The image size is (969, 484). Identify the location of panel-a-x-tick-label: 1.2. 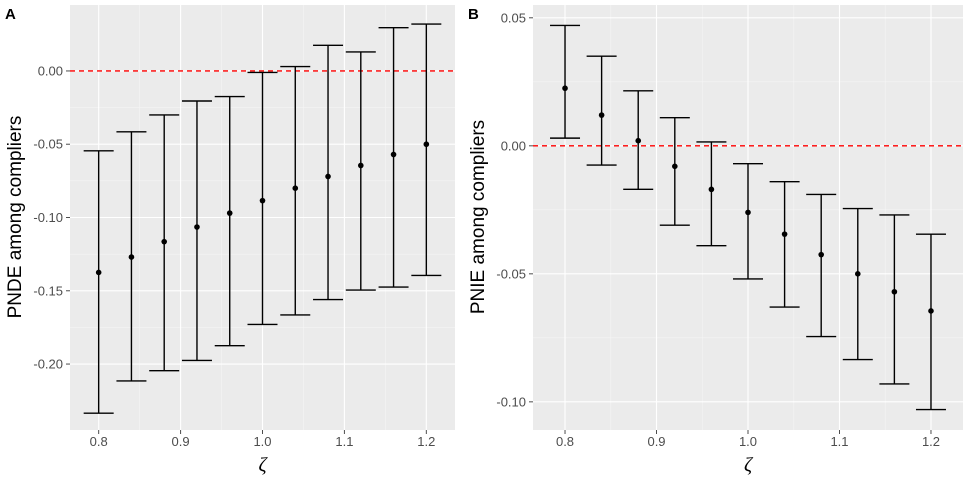
(426, 441).